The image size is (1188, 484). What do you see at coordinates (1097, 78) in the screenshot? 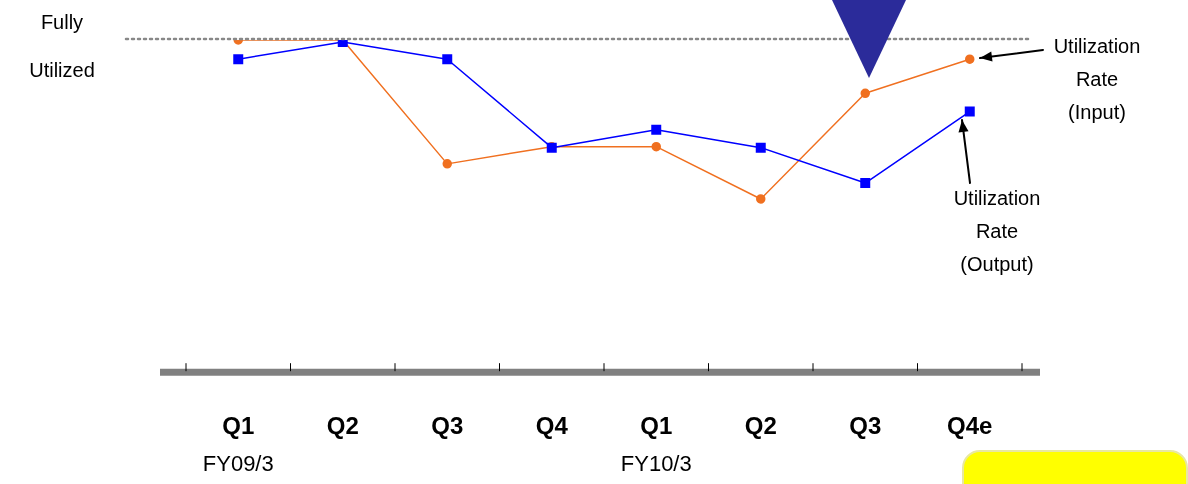
I see `text: Utilization Rate (Input)` at bounding box center [1097, 78].